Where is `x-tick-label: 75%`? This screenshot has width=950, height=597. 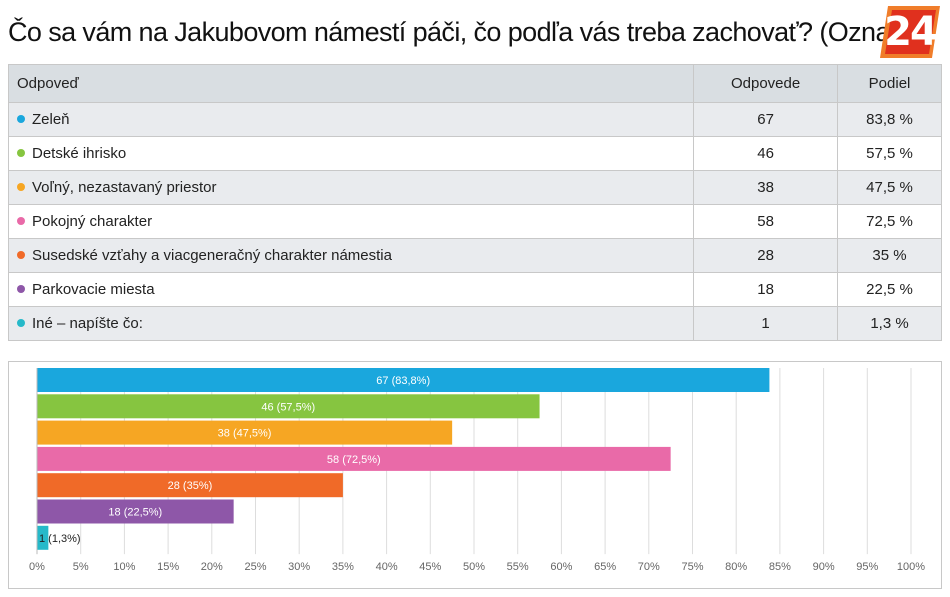 x-tick-label: 75% is located at coordinates (692, 567).